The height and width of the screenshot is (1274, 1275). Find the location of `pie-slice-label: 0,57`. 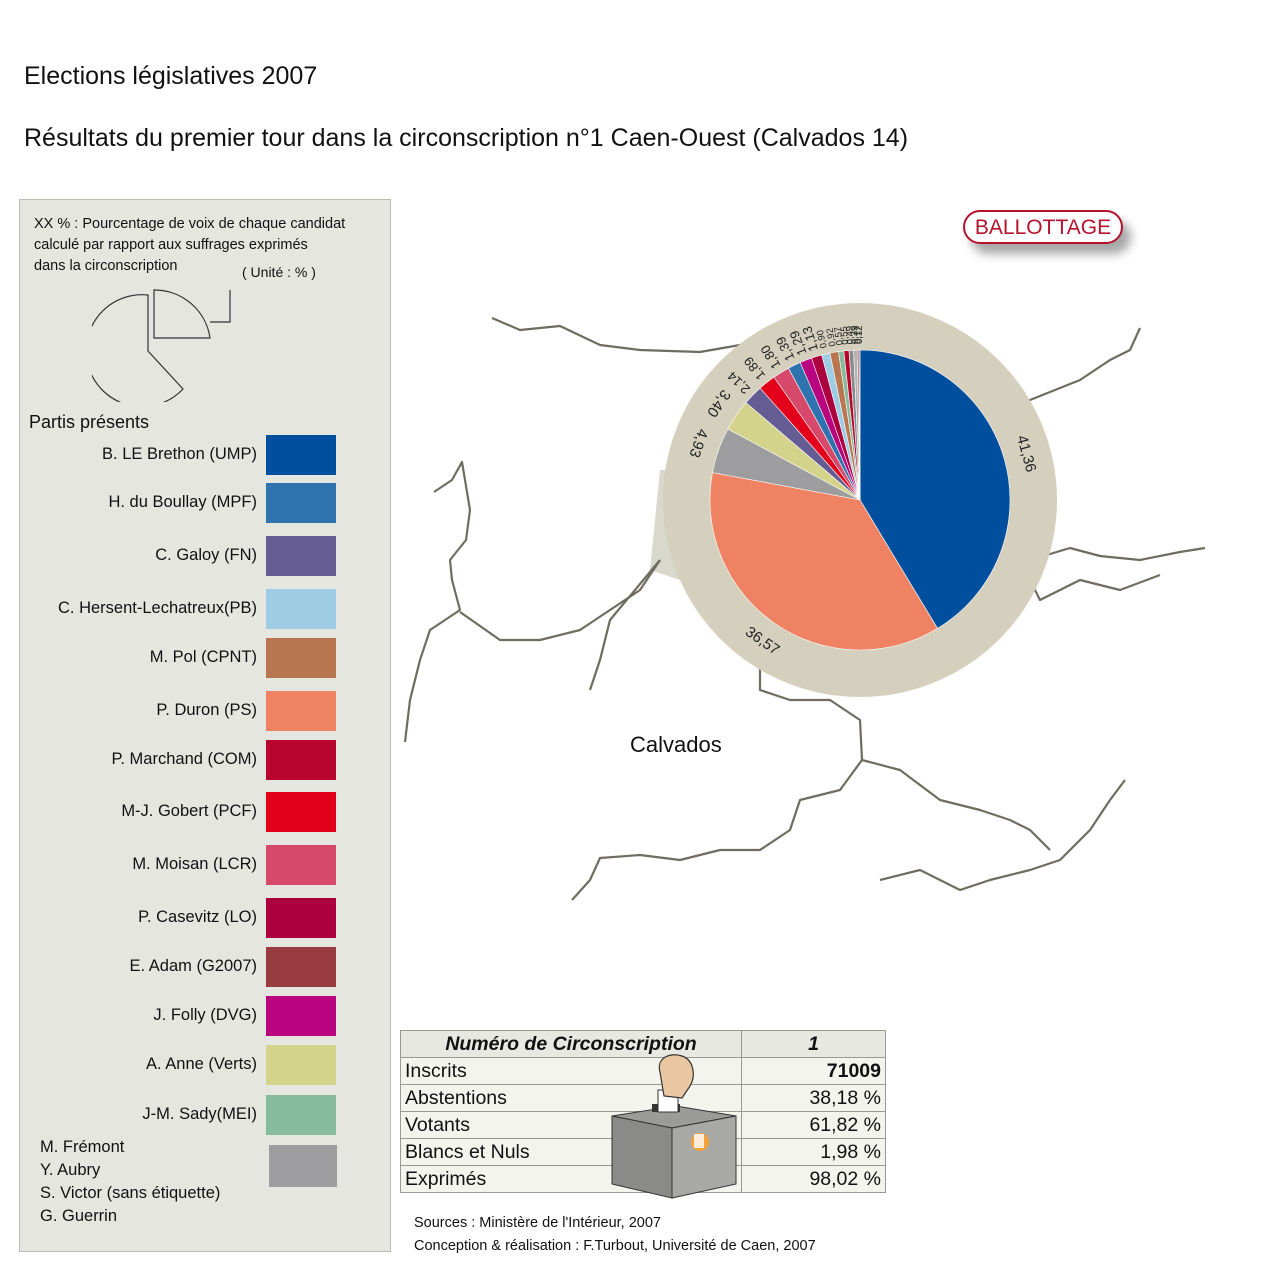

pie-slice-label: 0,57 is located at coordinates (839, 336).